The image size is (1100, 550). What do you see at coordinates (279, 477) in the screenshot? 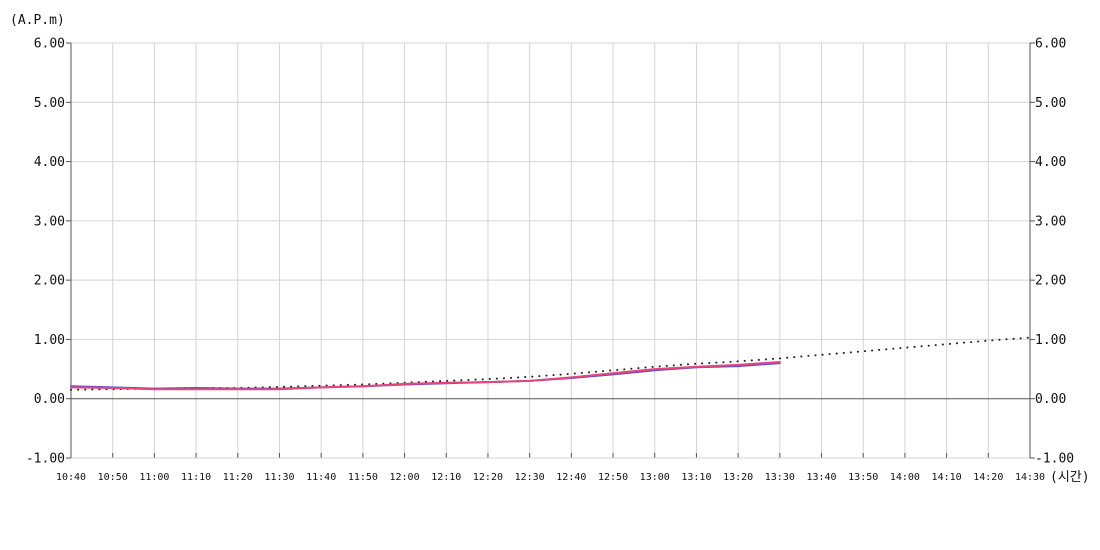
I see `x-tick-label: 11:30` at bounding box center [279, 477].